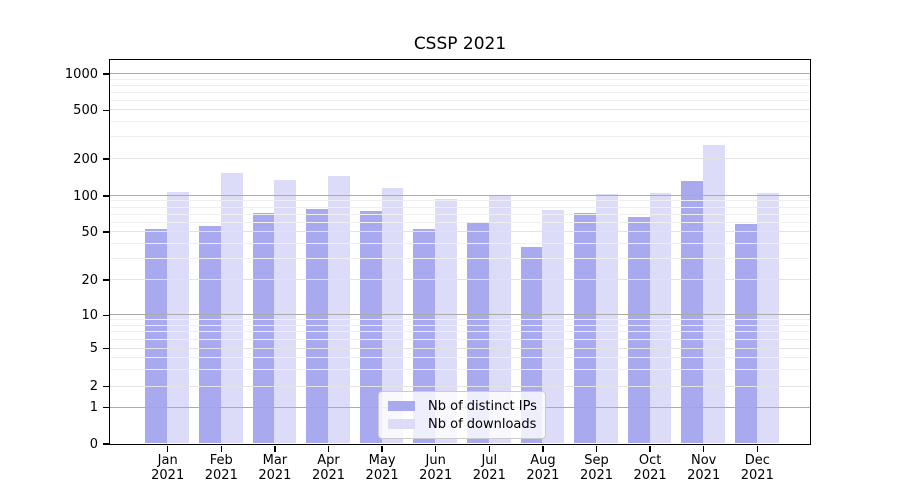 The height and width of the screenshot is (500, 900). I want to click on y-tick-label-500: 500, so click(85, 110).